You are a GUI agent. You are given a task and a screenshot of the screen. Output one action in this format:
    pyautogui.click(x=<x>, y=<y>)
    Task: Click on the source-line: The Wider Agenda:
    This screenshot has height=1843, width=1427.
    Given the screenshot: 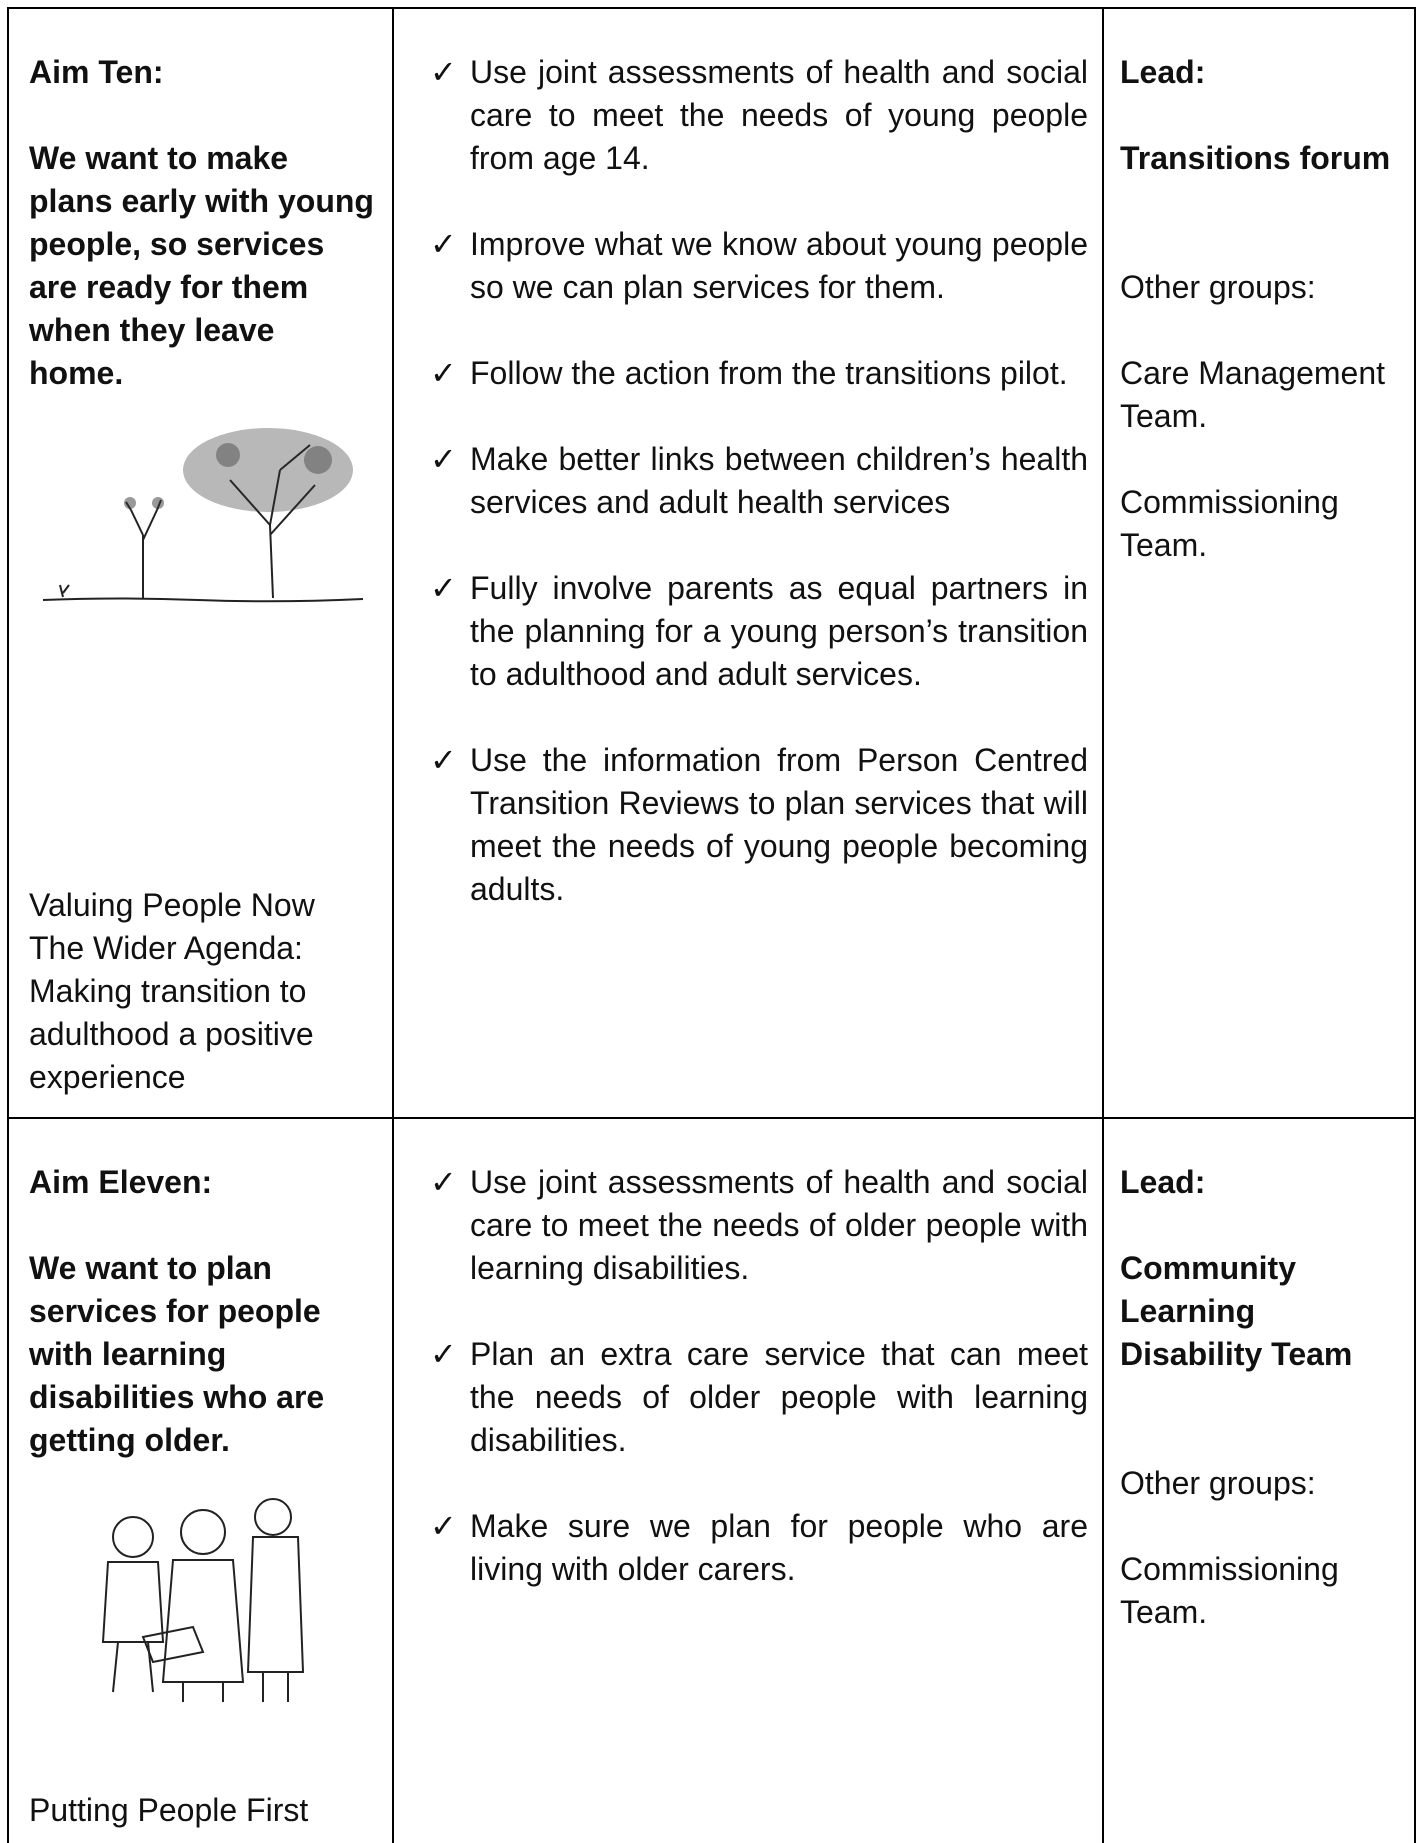 What is the action you would take?
    pyautogui.click(x=166, y=948)
    